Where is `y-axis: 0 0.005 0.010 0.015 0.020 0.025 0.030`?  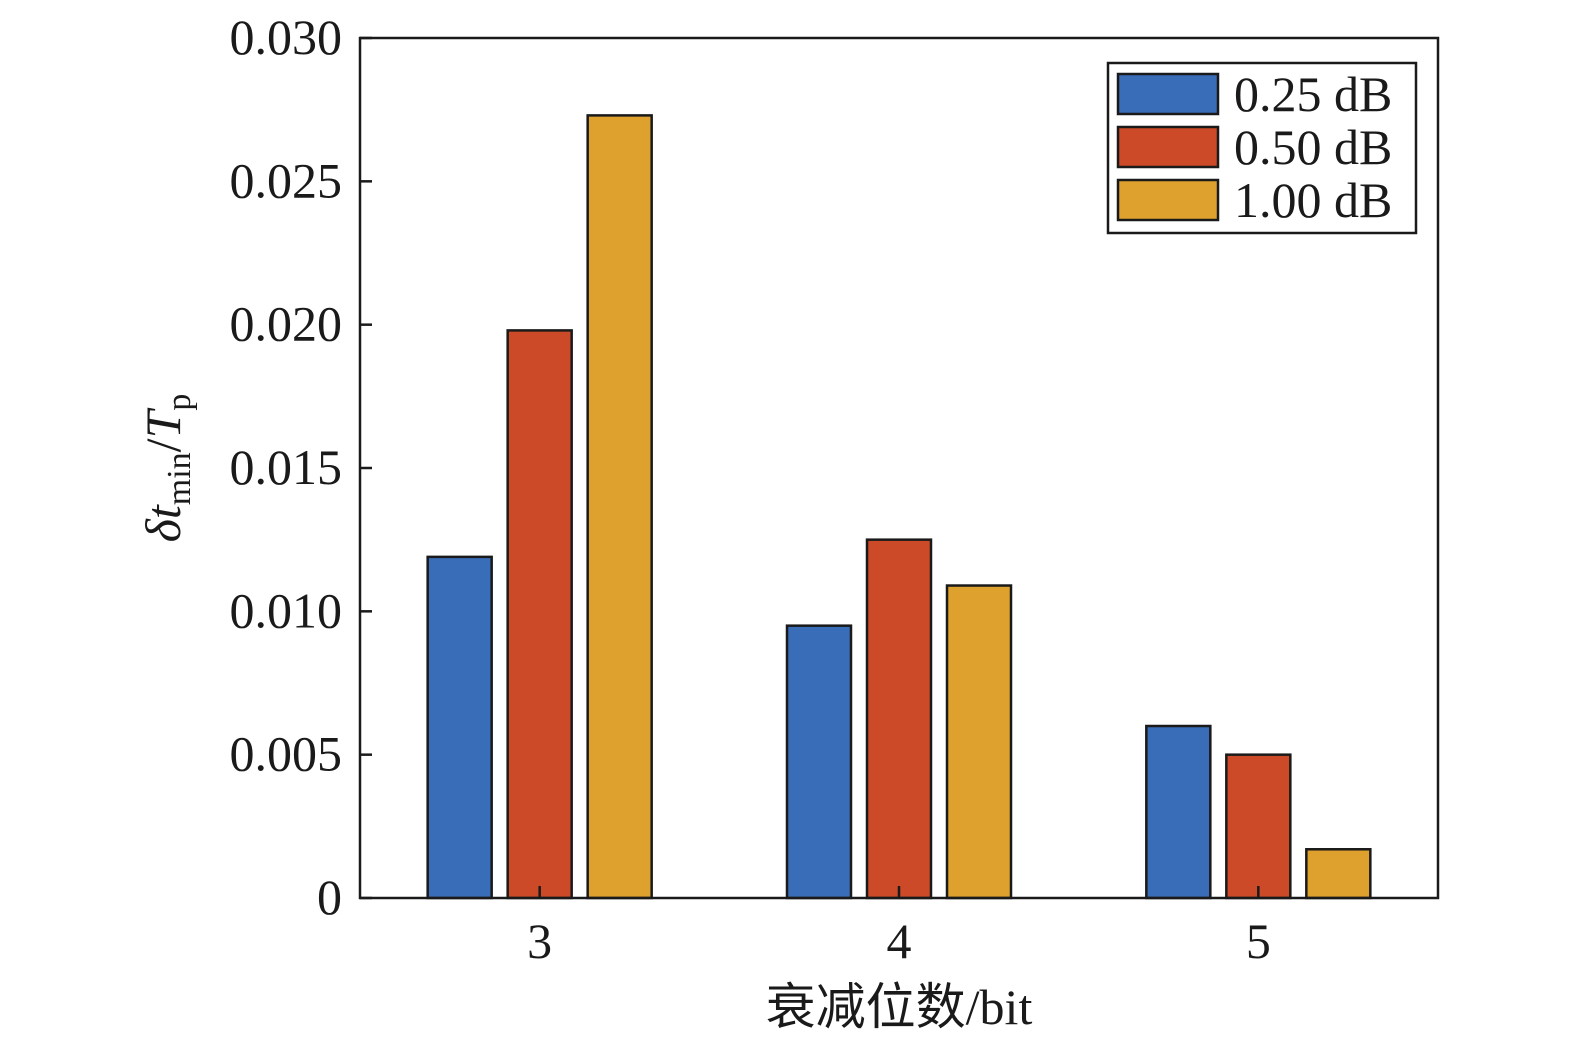 y-axis: 0 0.005 0.010 0.015 0.020 0.025 0.030 is located at coordinates (301, 467).